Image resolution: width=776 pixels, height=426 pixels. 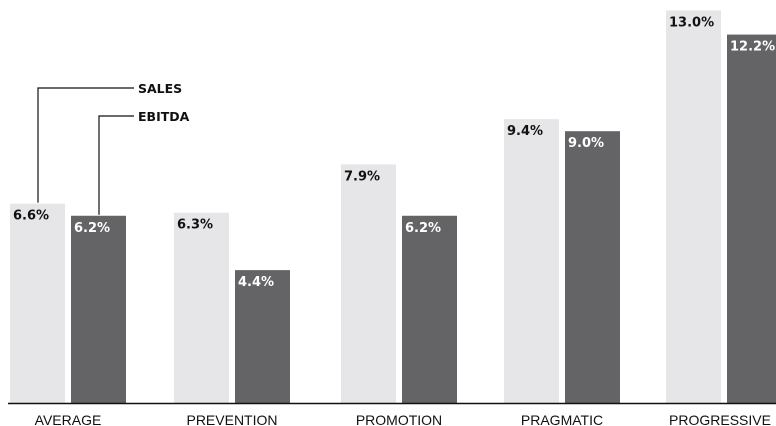 What do you see at coordinates (116, 165) in the screenshot?
I see `ebitda-leader-line` at bounding box center [116, 165].